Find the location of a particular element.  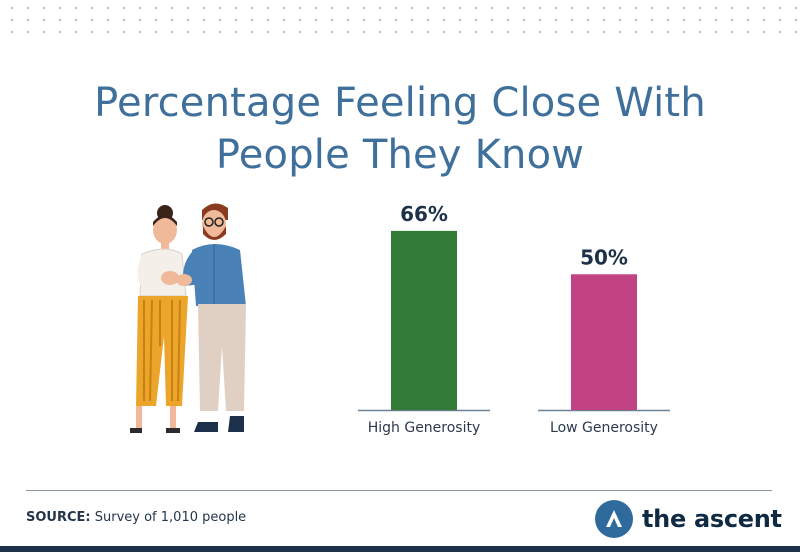

brand: the ascent is located at coordinates (688, 519).